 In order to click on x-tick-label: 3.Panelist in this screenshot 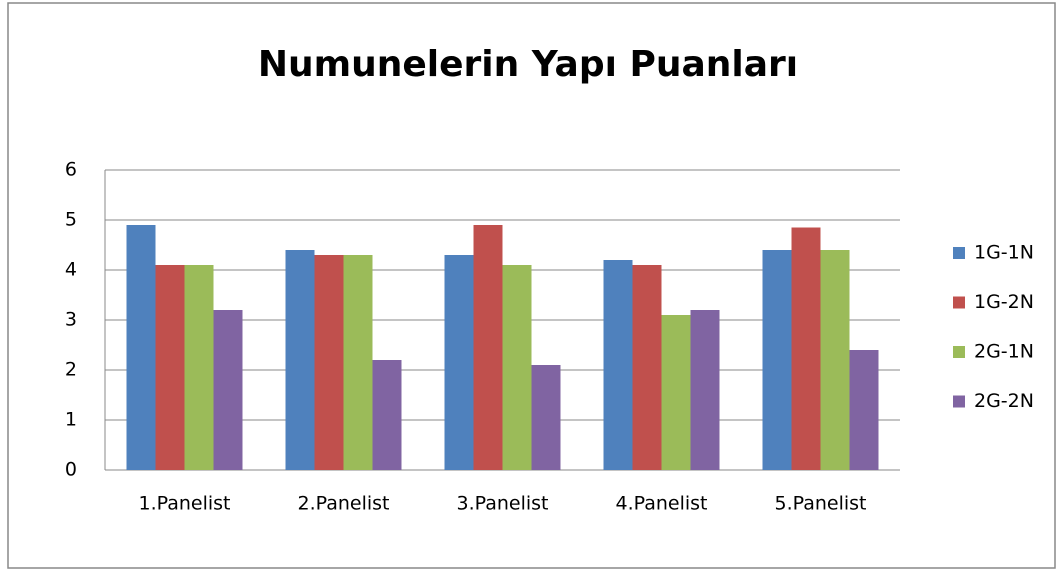, I will do `click(502, 504)`.